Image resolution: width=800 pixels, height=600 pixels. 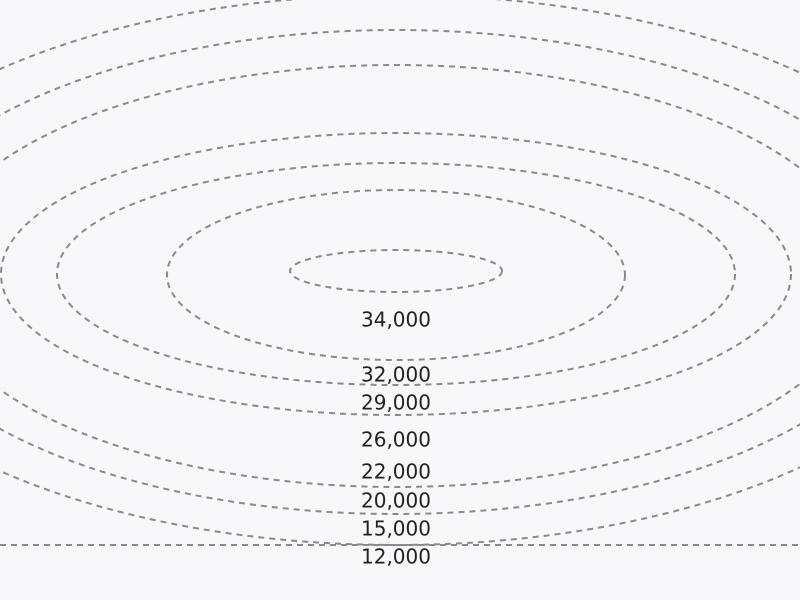 What do you see at coordinates (396, 529) in the screenshot?
I see `level-label: 15,000` at bounding box center [396, 529].